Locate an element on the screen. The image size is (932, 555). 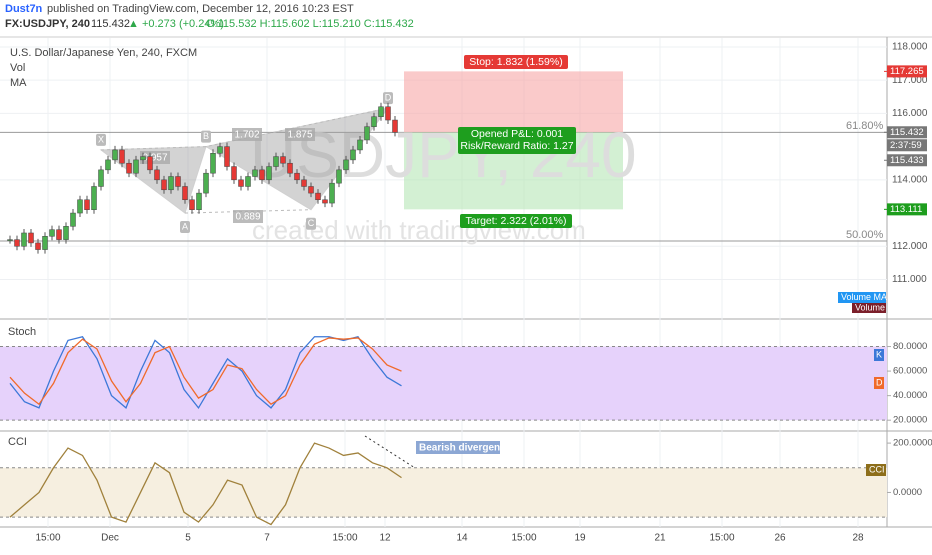
x-tick-label: Dec is located at coordinates (110, 538).